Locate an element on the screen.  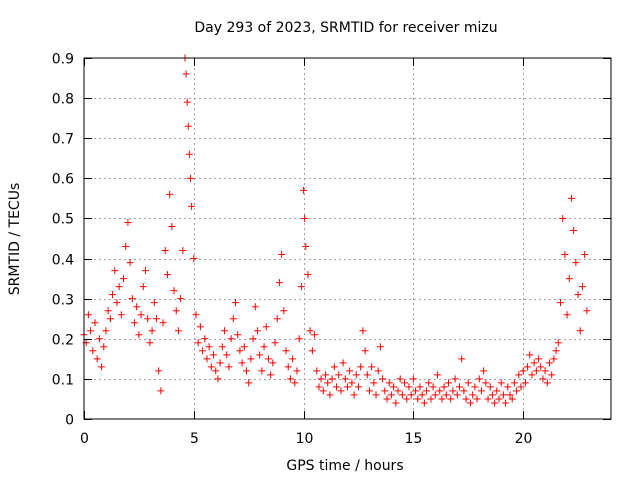
y-axis-title: SRMTID / TECUs is located at coordinates (15, 239).